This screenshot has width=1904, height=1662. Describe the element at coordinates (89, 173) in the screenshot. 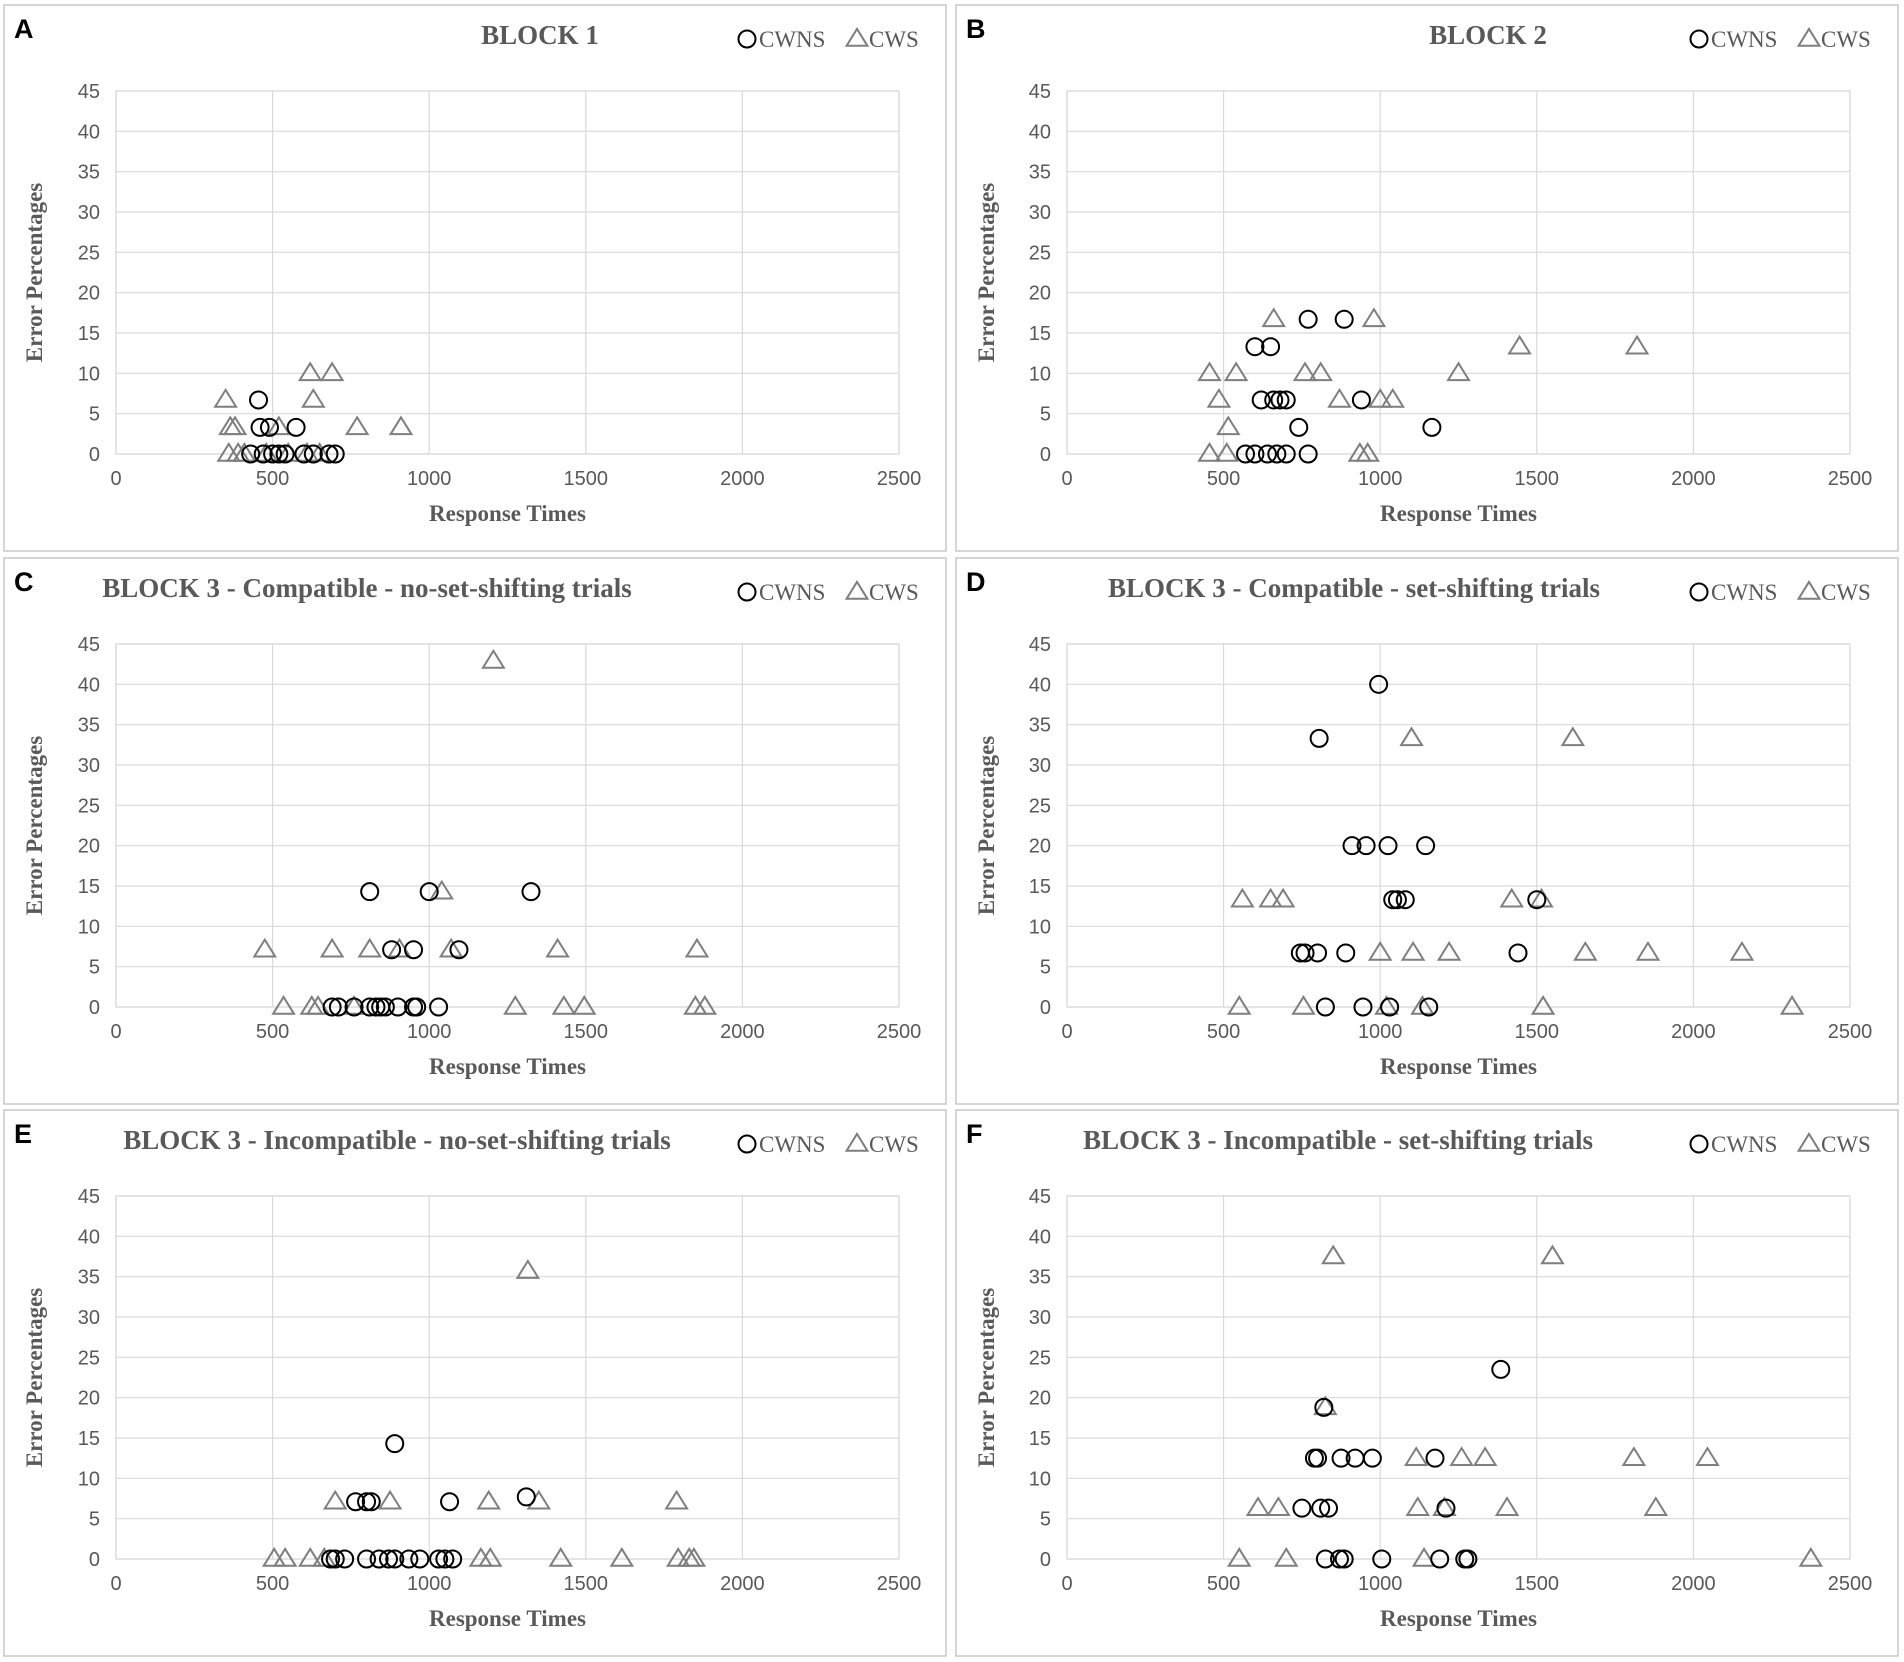

I see `y-tick-label: 35` at that location.